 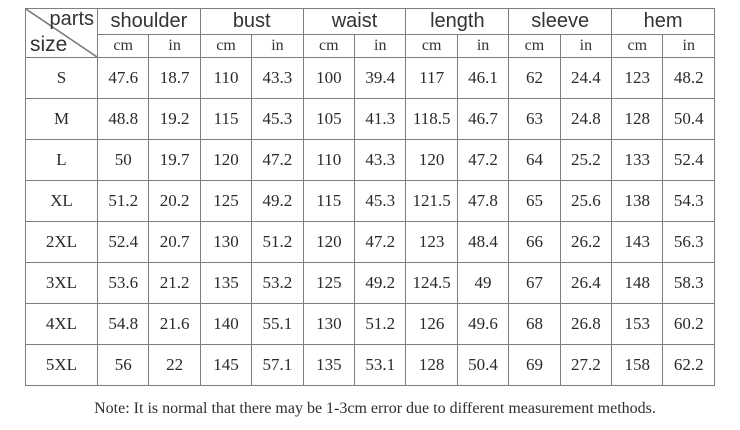 What do you see at coordinates (637, 242) in the screenshot?
I see `table-cell: 143` at bounding box center [637, 242].